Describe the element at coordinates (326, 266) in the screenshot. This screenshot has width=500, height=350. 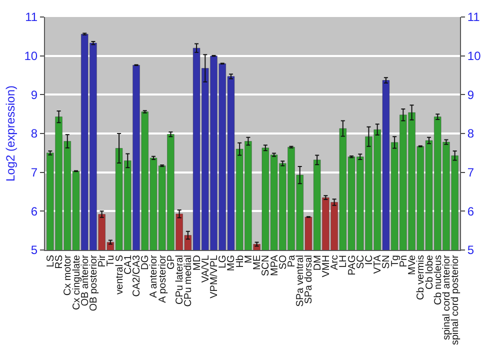
I see `x-tick-label: VMH` at that location.